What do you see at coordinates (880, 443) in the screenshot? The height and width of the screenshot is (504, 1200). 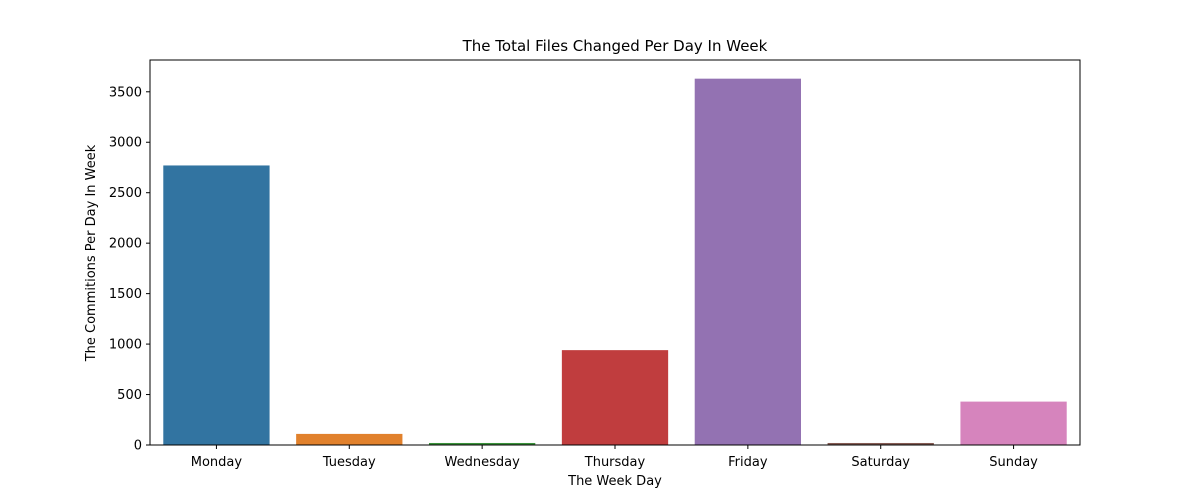 I see `bar-saturday` at bounding box center [880, 443].